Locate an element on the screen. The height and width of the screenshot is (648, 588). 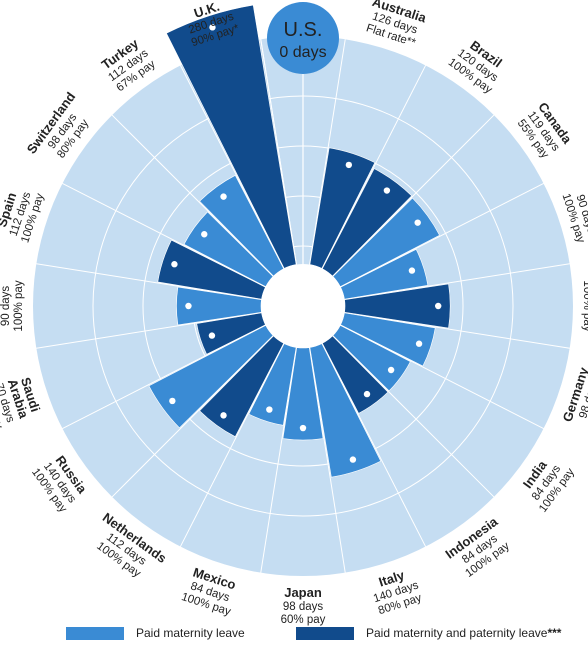
legend-item-maternity-paternity: Paid maternity and paternity leave *** is located at coordinates (428, 633).